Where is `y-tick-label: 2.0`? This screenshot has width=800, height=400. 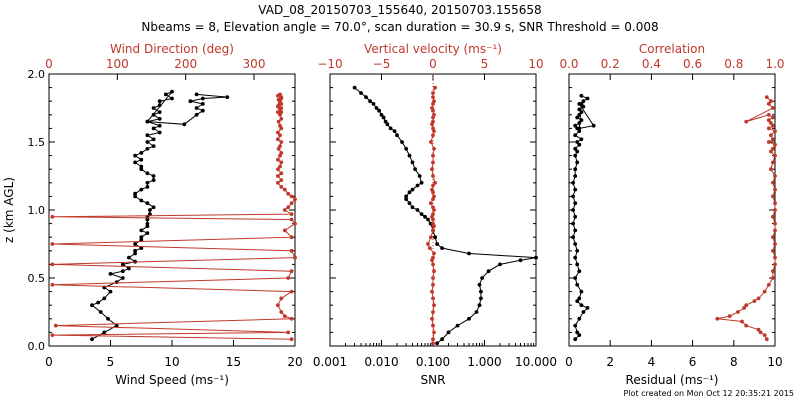 y-tick-label: 2.0 is located at coordinates (37, 74).